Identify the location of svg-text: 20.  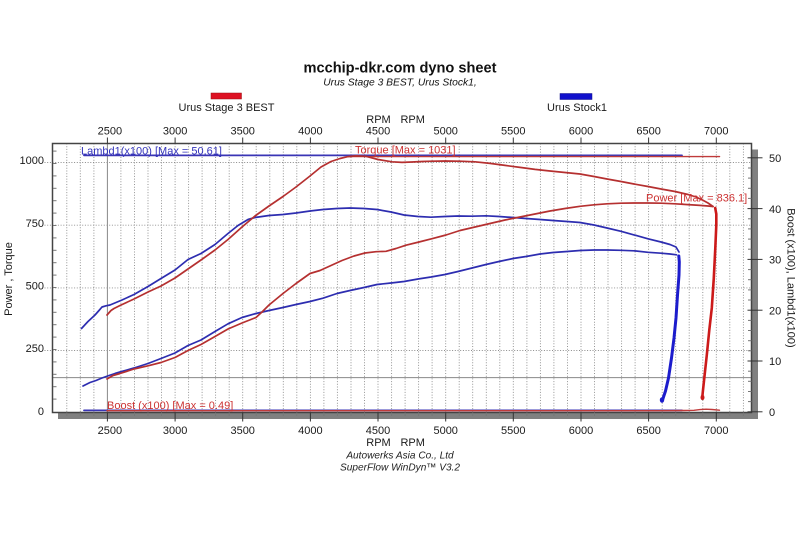
(775, 311).